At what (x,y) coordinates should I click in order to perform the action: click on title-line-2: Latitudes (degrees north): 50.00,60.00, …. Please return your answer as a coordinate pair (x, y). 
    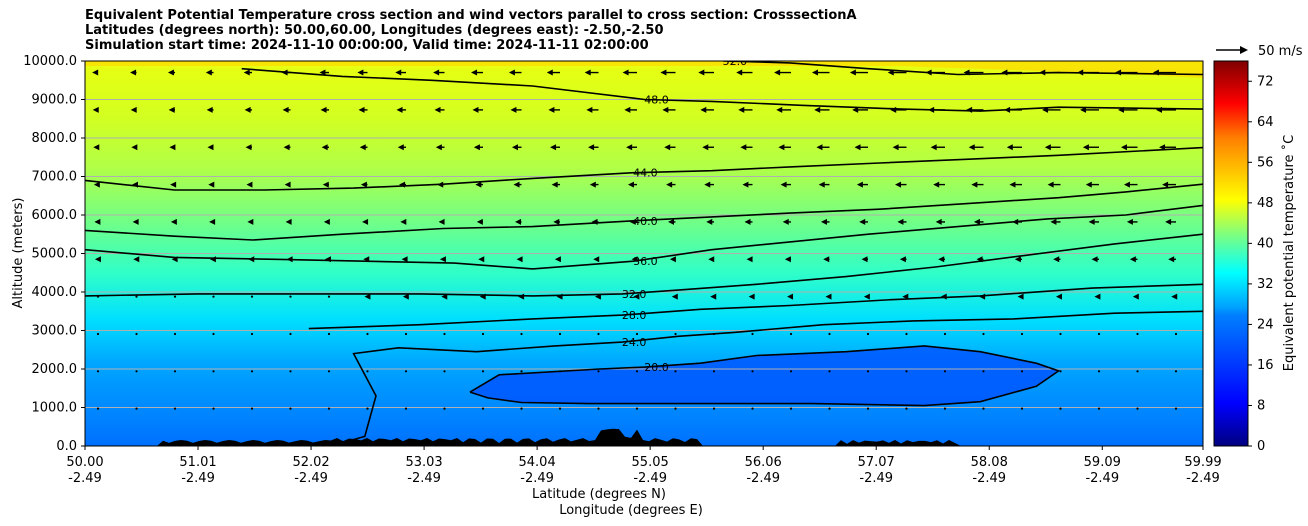
    Looking at the image, I should click on (374, 30).